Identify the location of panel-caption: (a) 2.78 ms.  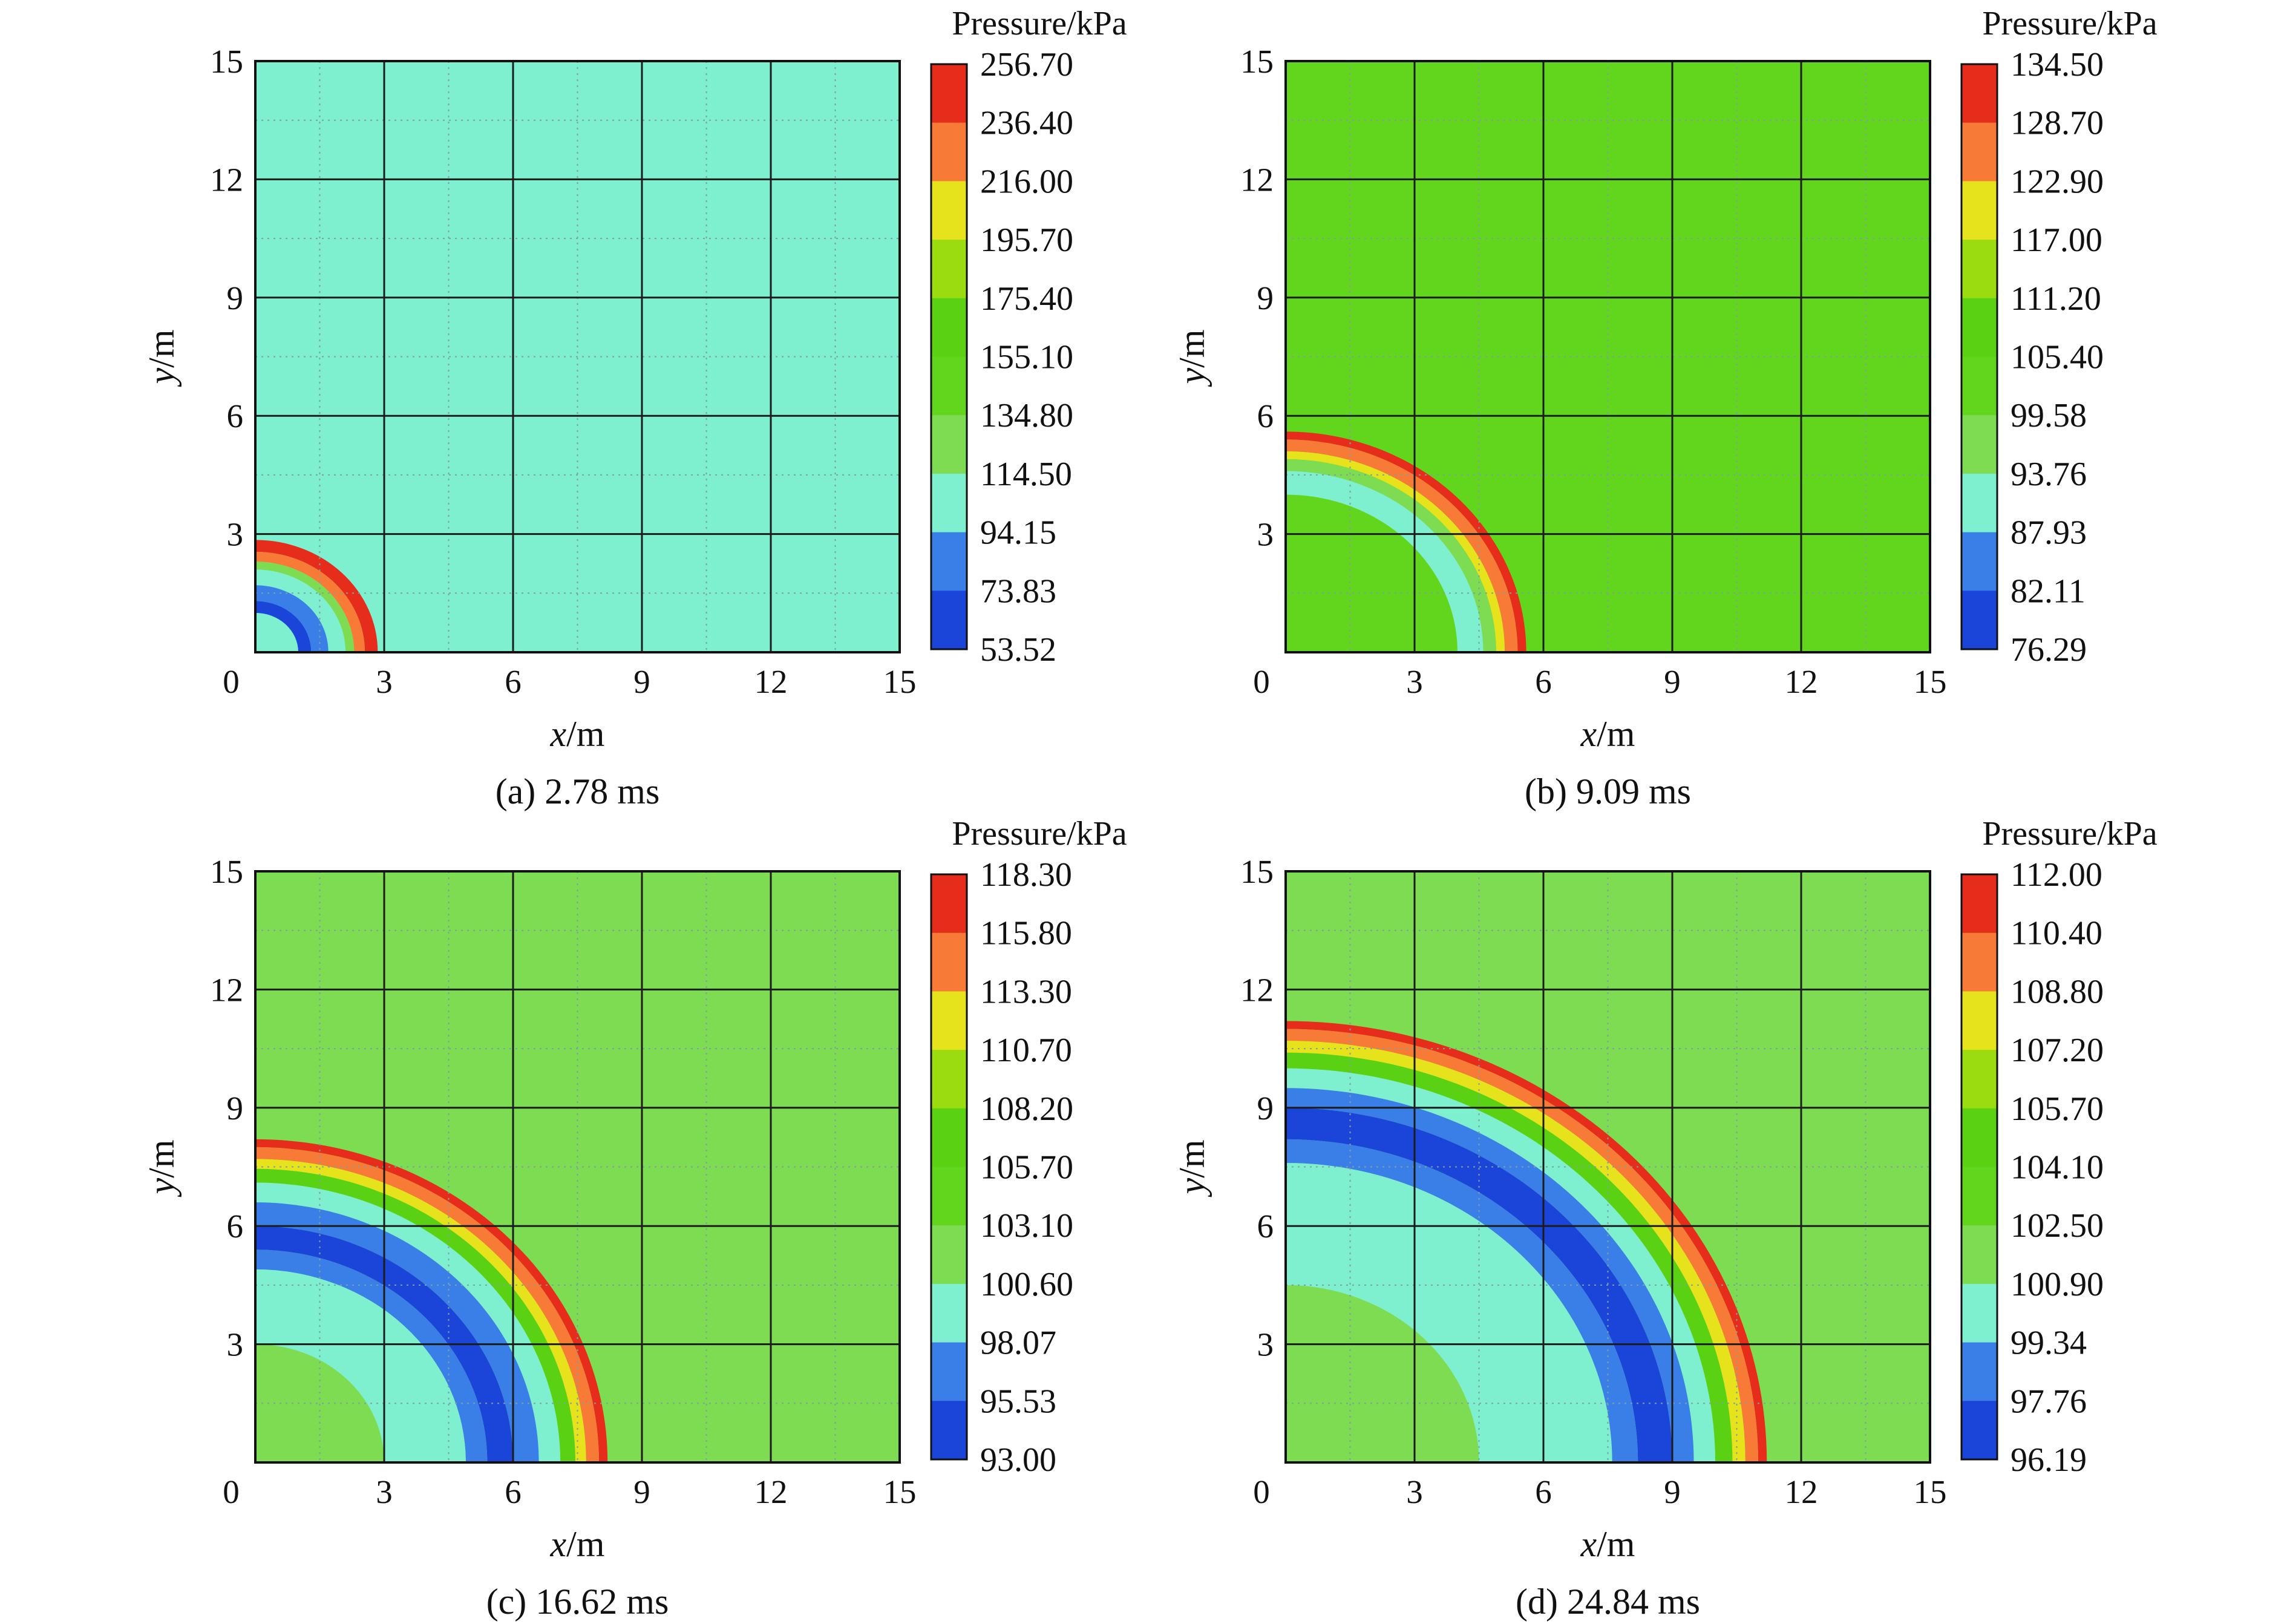
(578, 791).